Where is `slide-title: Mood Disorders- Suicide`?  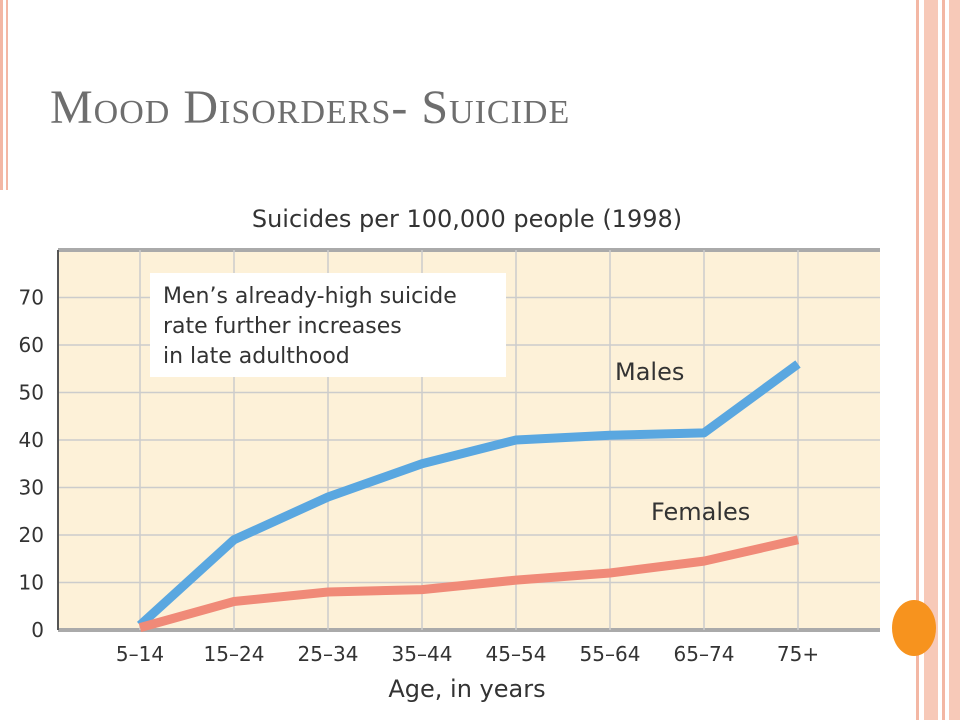
slide-title: Mood Disorders- Suicide is located at coordinates (310, 107).